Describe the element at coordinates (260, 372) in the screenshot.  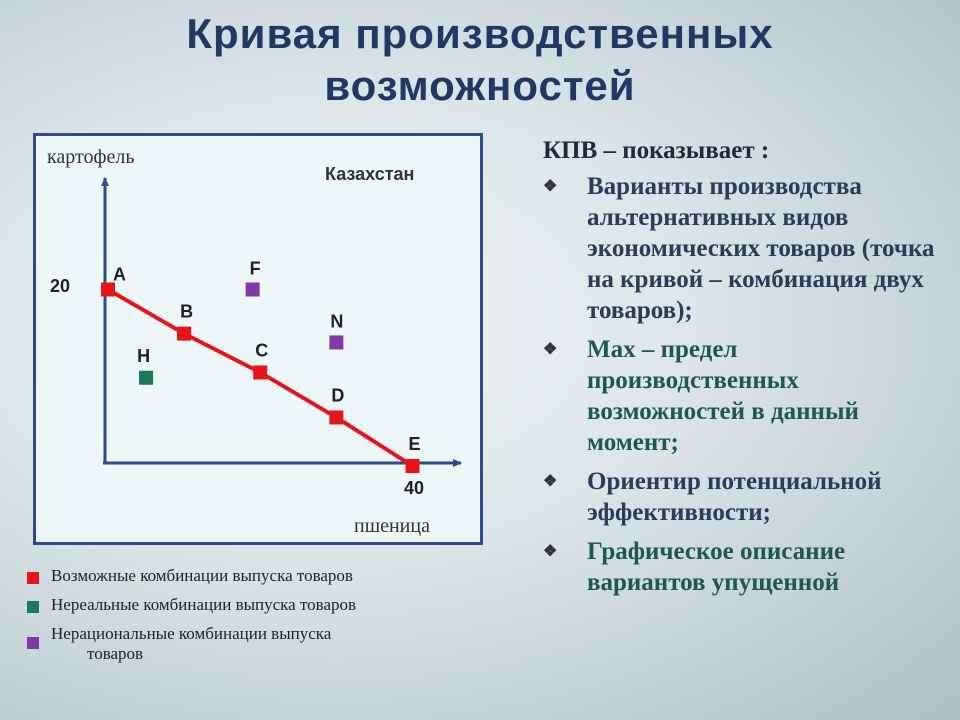
I see `point-c` at that location.